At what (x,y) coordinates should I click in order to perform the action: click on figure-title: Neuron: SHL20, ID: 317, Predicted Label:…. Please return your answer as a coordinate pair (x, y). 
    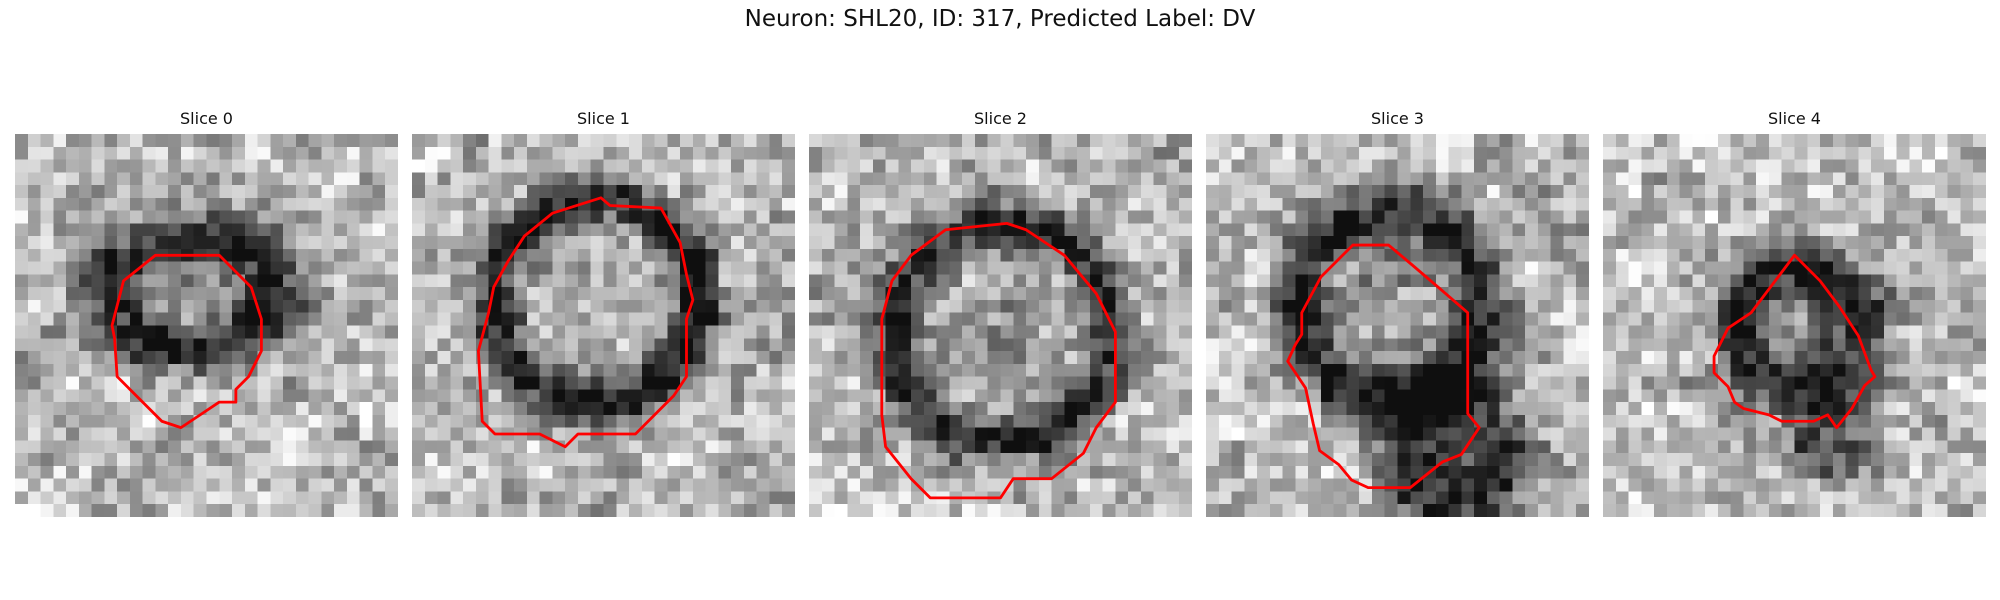
    Looking at the image, I should click on (1000, 19).